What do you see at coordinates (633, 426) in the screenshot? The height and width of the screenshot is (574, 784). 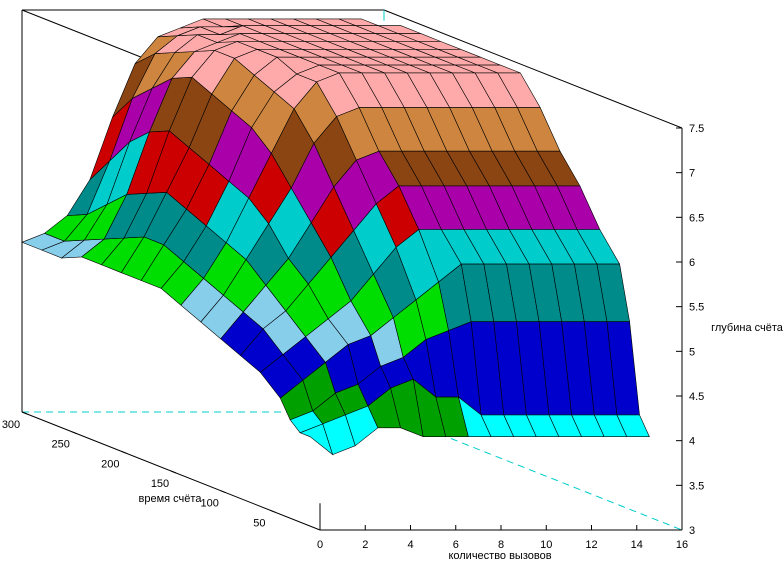 I see `surface-facet` at bounding box center [633, 426].